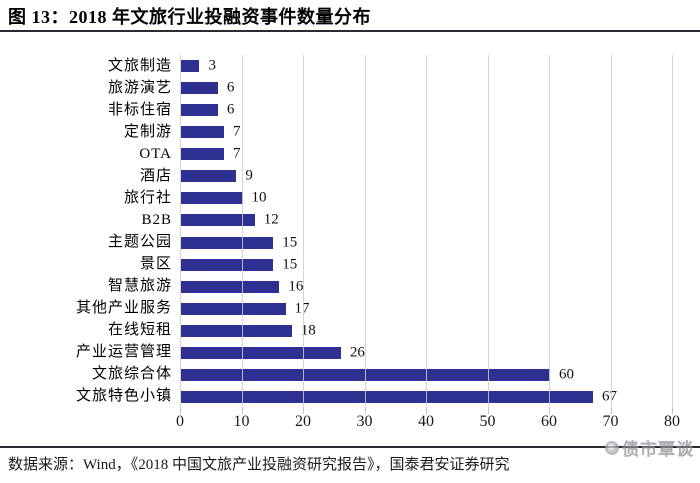 Image resolution: width=700 pixels, height=483 pixels. Describe the element at coordinates (180, 421) in the screenshot. I see `x-tick-label: 0` at that location.